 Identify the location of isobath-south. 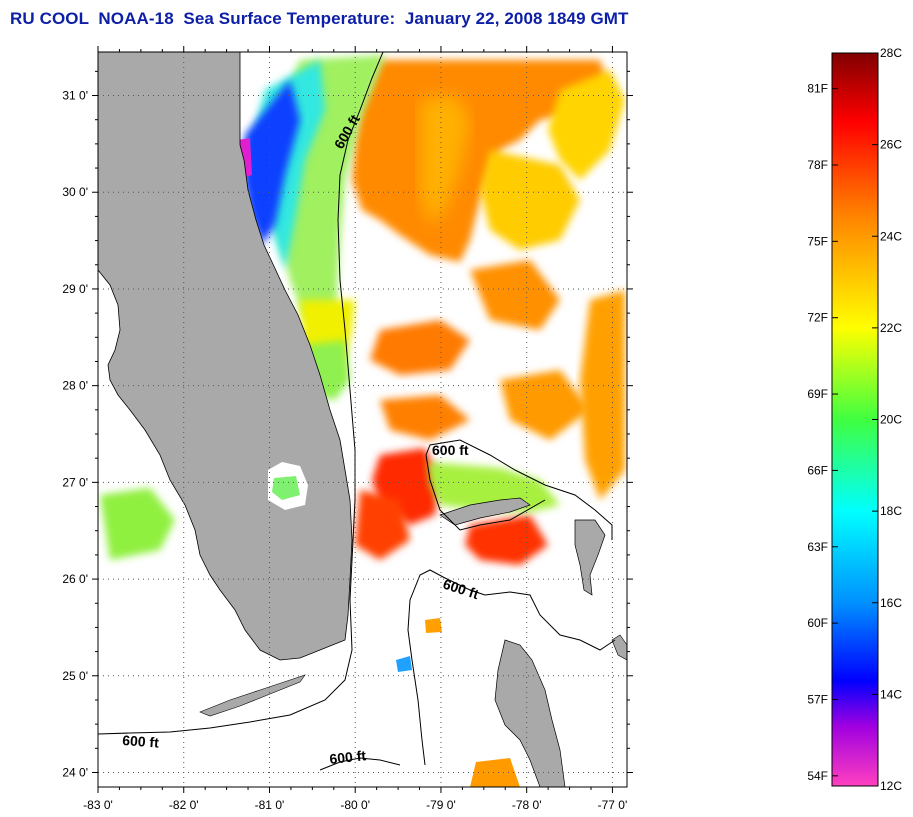
(360, 764).